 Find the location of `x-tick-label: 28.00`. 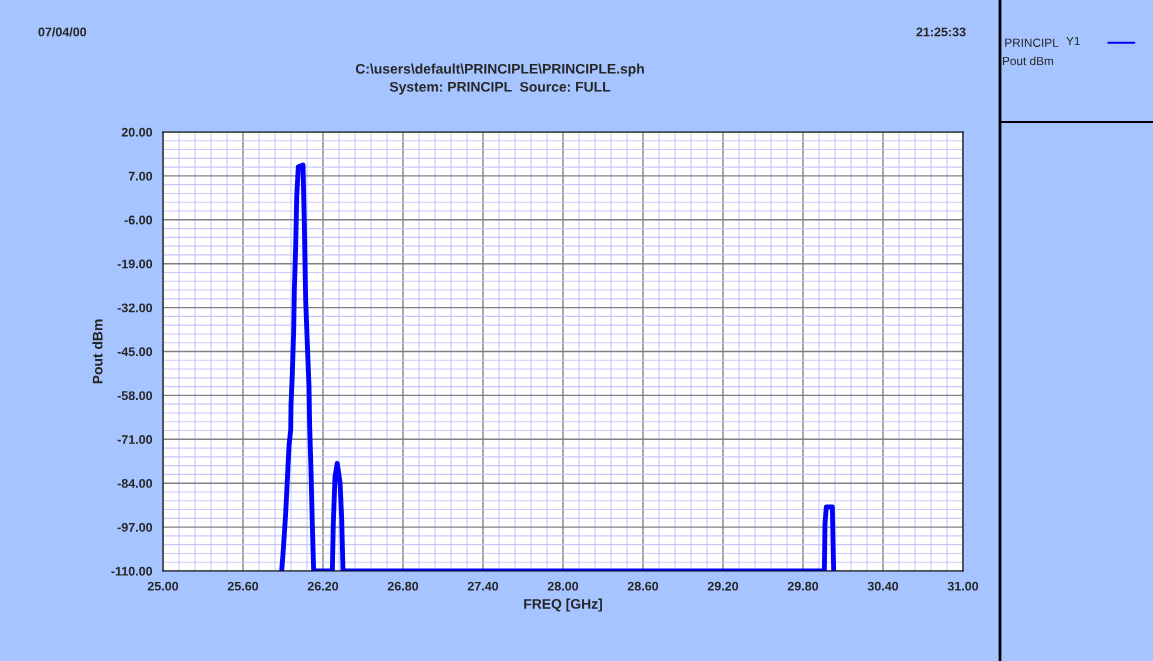

x-tick-label: 28.00 is located at coordinates (563, 586).